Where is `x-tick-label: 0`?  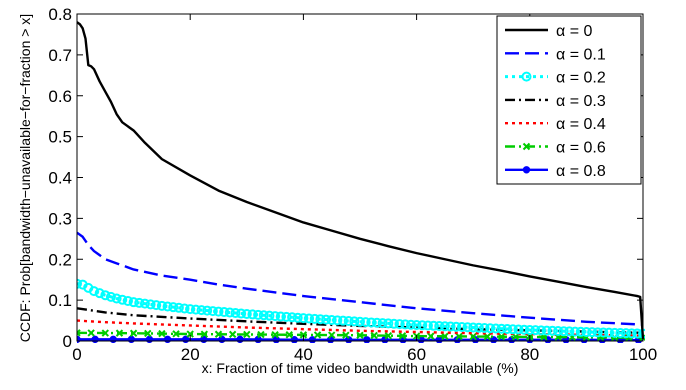
x-tick-label: 0 is located at coordinates (76, 354).